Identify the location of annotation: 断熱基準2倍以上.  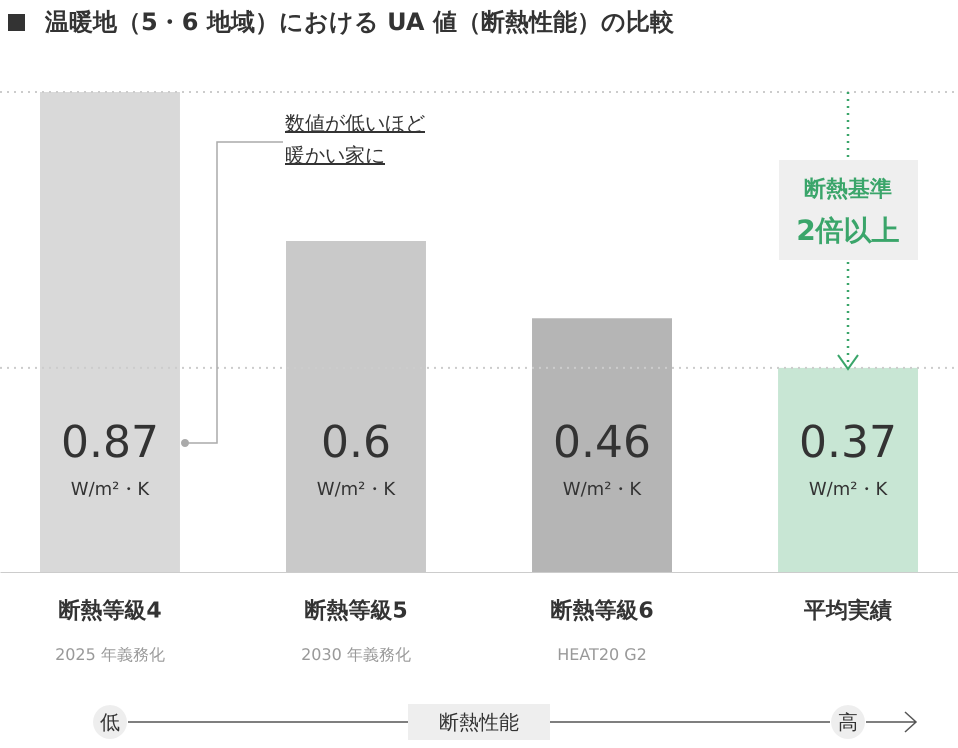
(848, 212).